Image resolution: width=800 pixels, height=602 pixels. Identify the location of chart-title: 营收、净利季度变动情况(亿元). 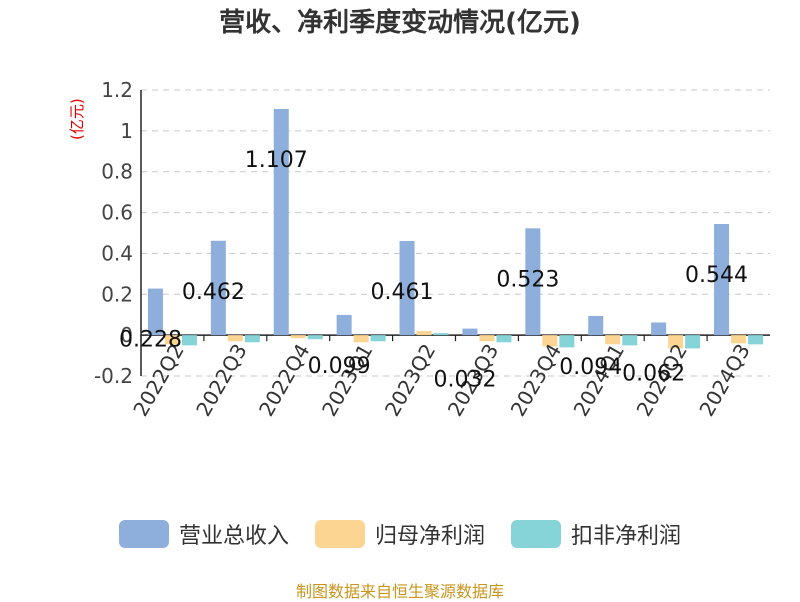
(400, 23).